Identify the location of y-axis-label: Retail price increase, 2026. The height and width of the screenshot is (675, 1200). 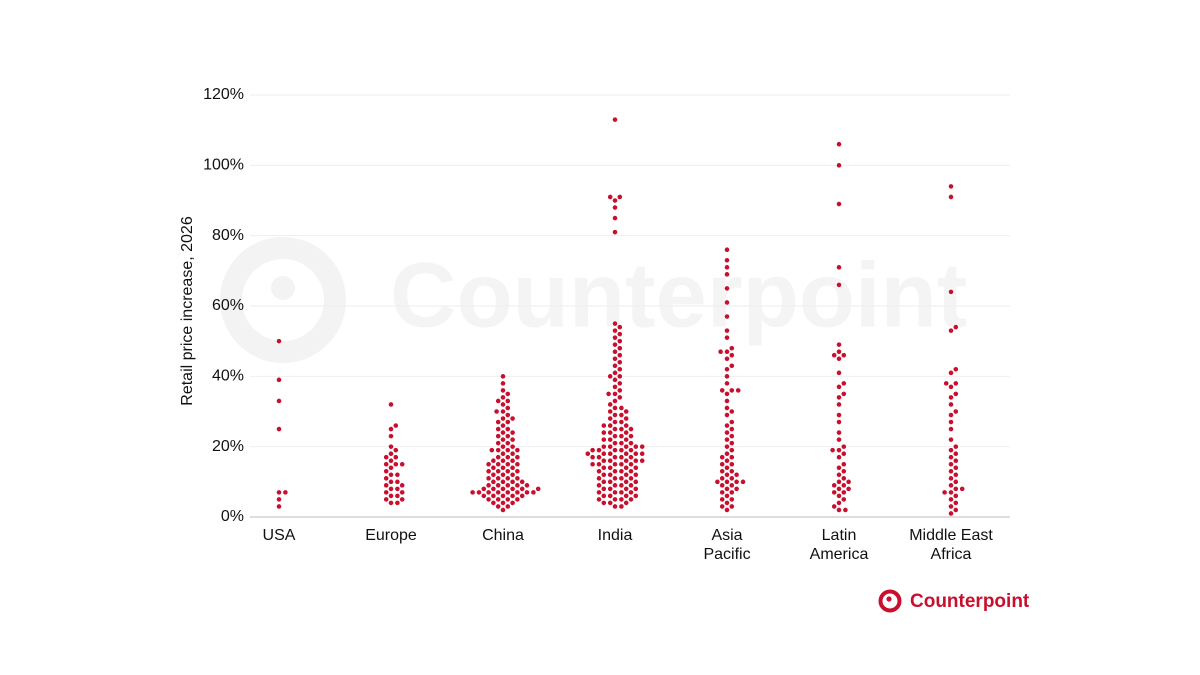
(187, 311).